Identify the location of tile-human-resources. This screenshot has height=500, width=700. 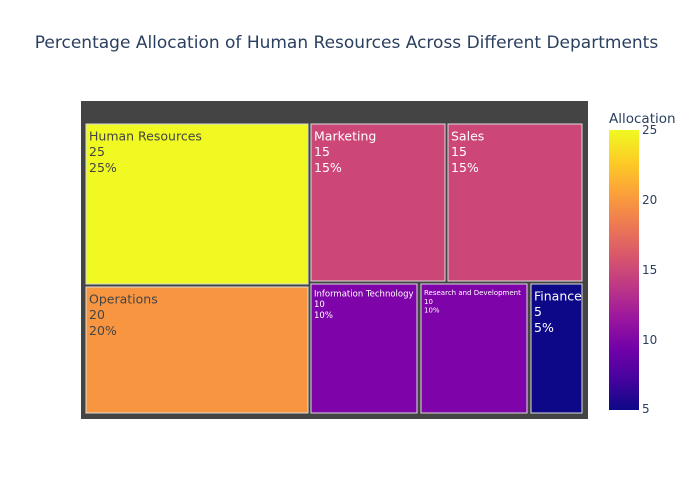
(197, 204).